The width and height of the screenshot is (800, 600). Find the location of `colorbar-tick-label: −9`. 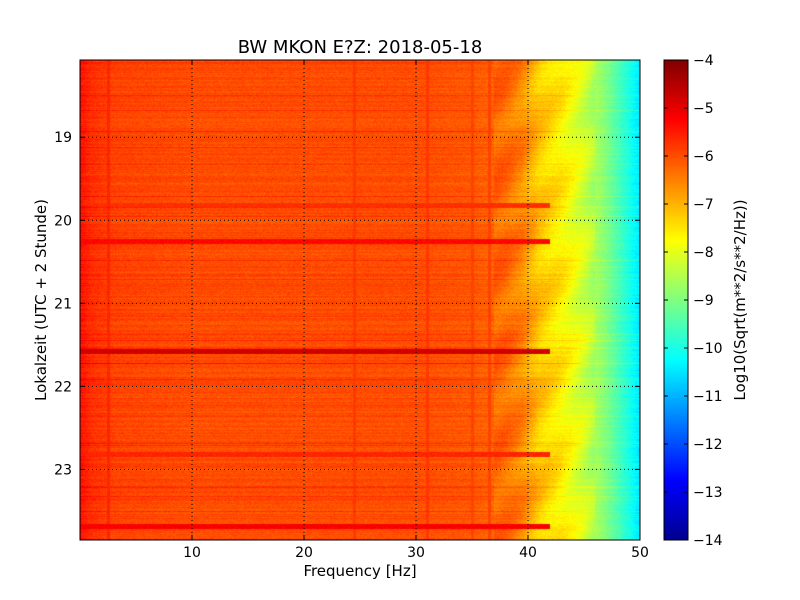

colorbar-tick-label: −9 is located at coordinates (703, 301).